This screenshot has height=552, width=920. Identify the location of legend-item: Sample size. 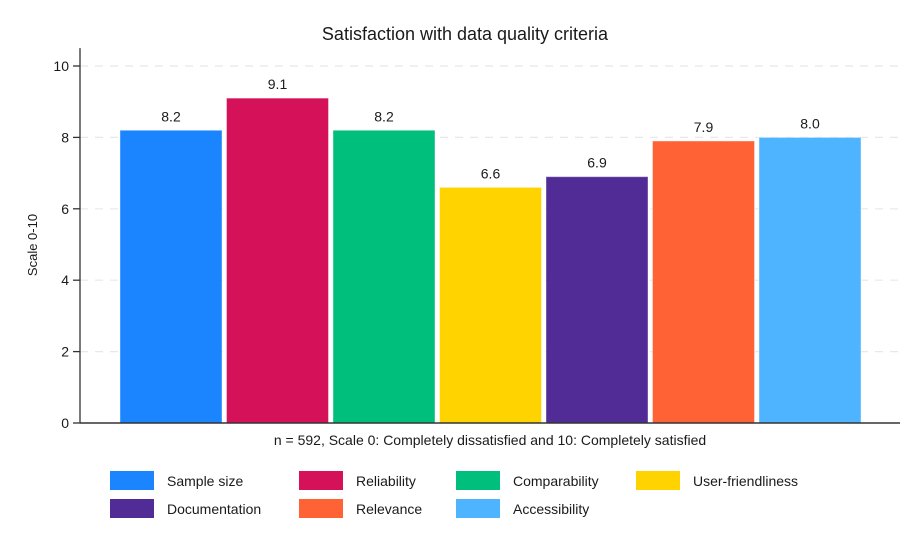
(176, 480).